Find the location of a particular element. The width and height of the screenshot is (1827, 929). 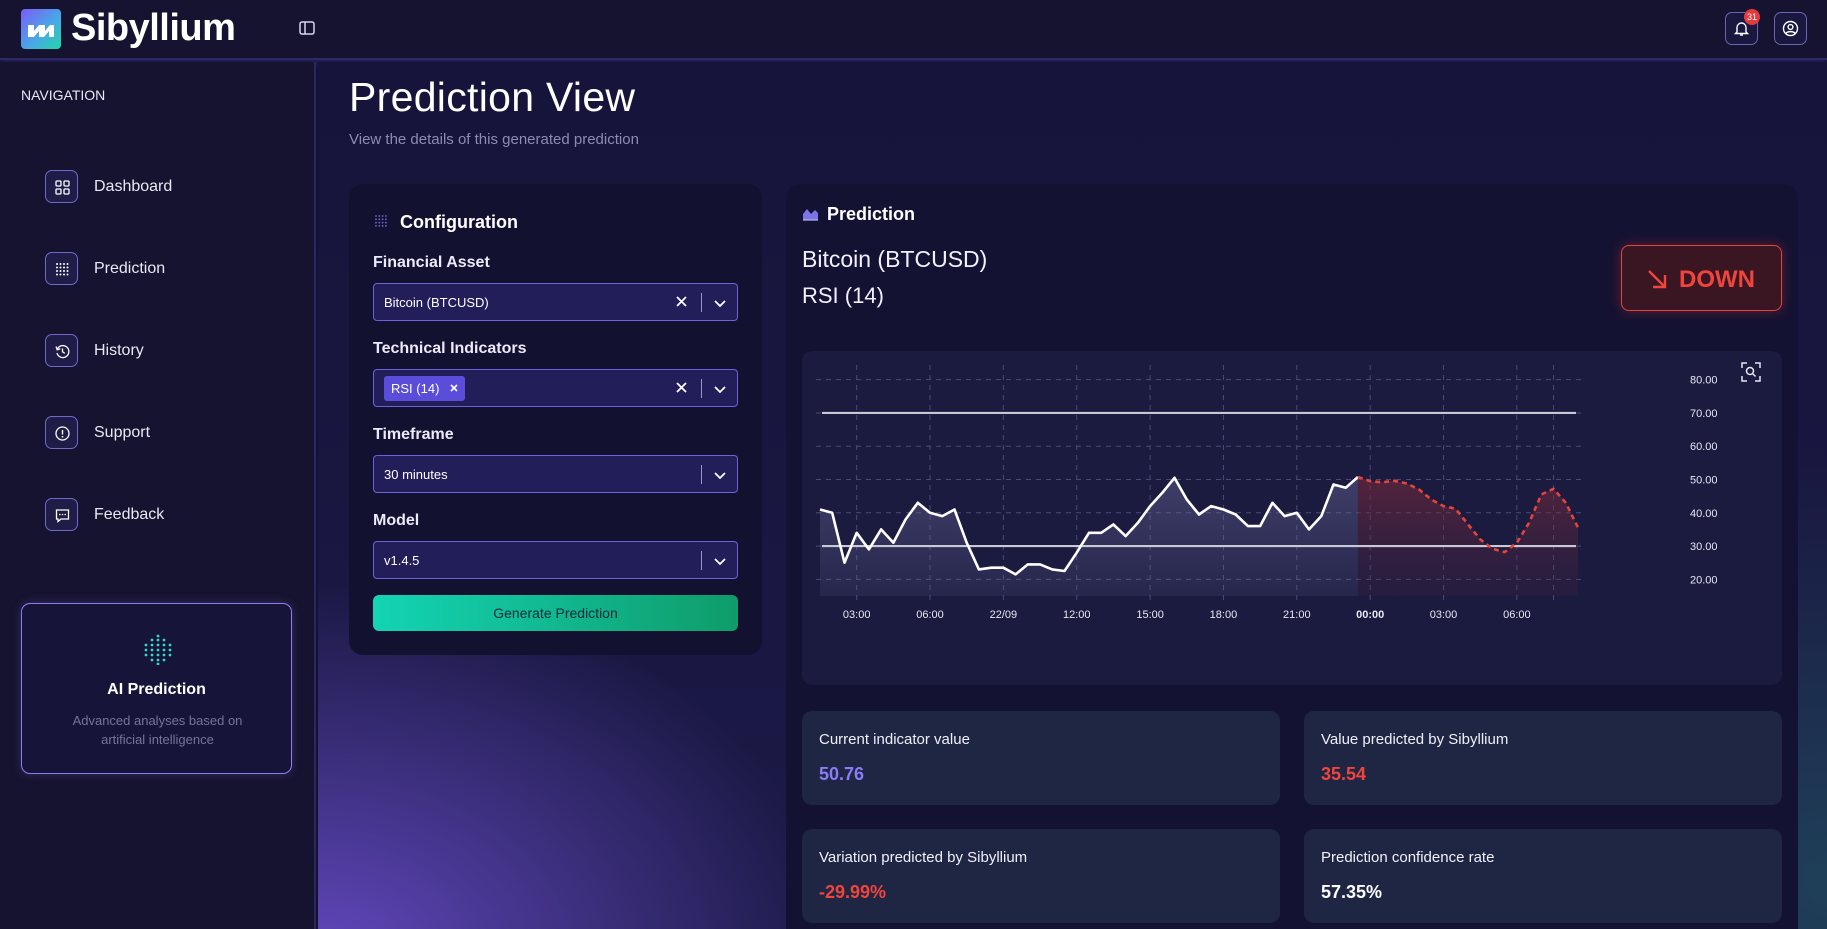

x-tick-label: 22/09 is located at coordinates (1004, 615).